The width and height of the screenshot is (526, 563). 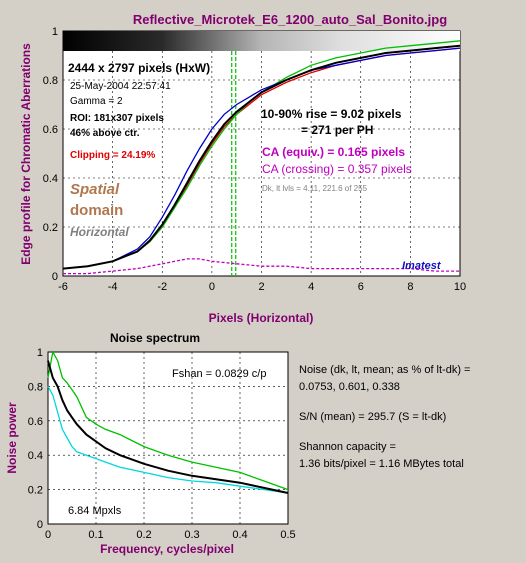 I want to click on edge-xtick-label: 10, so click(x=460, y=287).